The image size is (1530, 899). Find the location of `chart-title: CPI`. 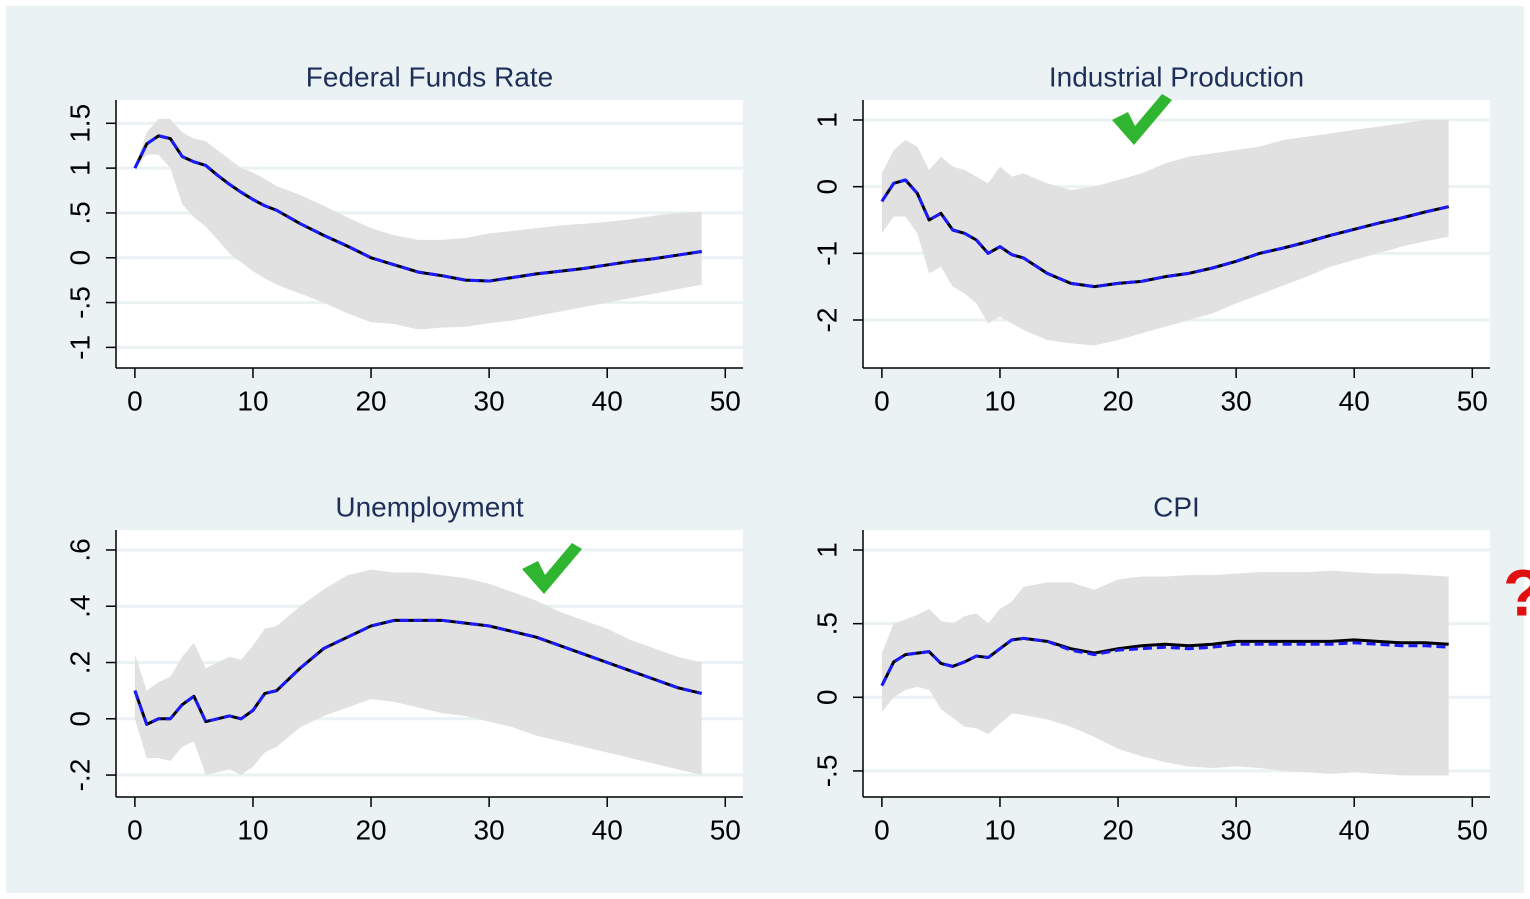

chart-title: CPI is located at coordinates (1176, 506).